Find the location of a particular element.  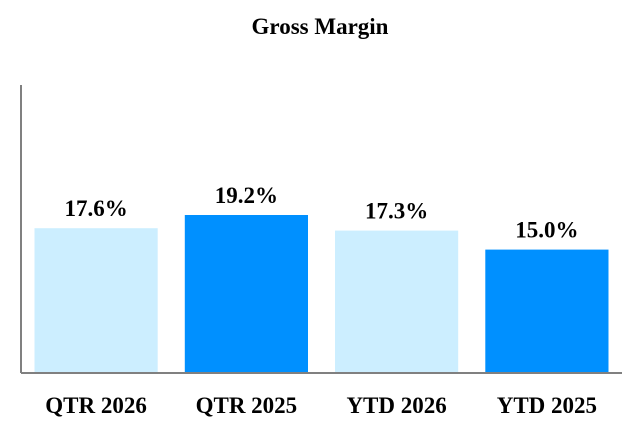

value-label-ytd-2026: 17.3% is located at coordinates (396, 211).